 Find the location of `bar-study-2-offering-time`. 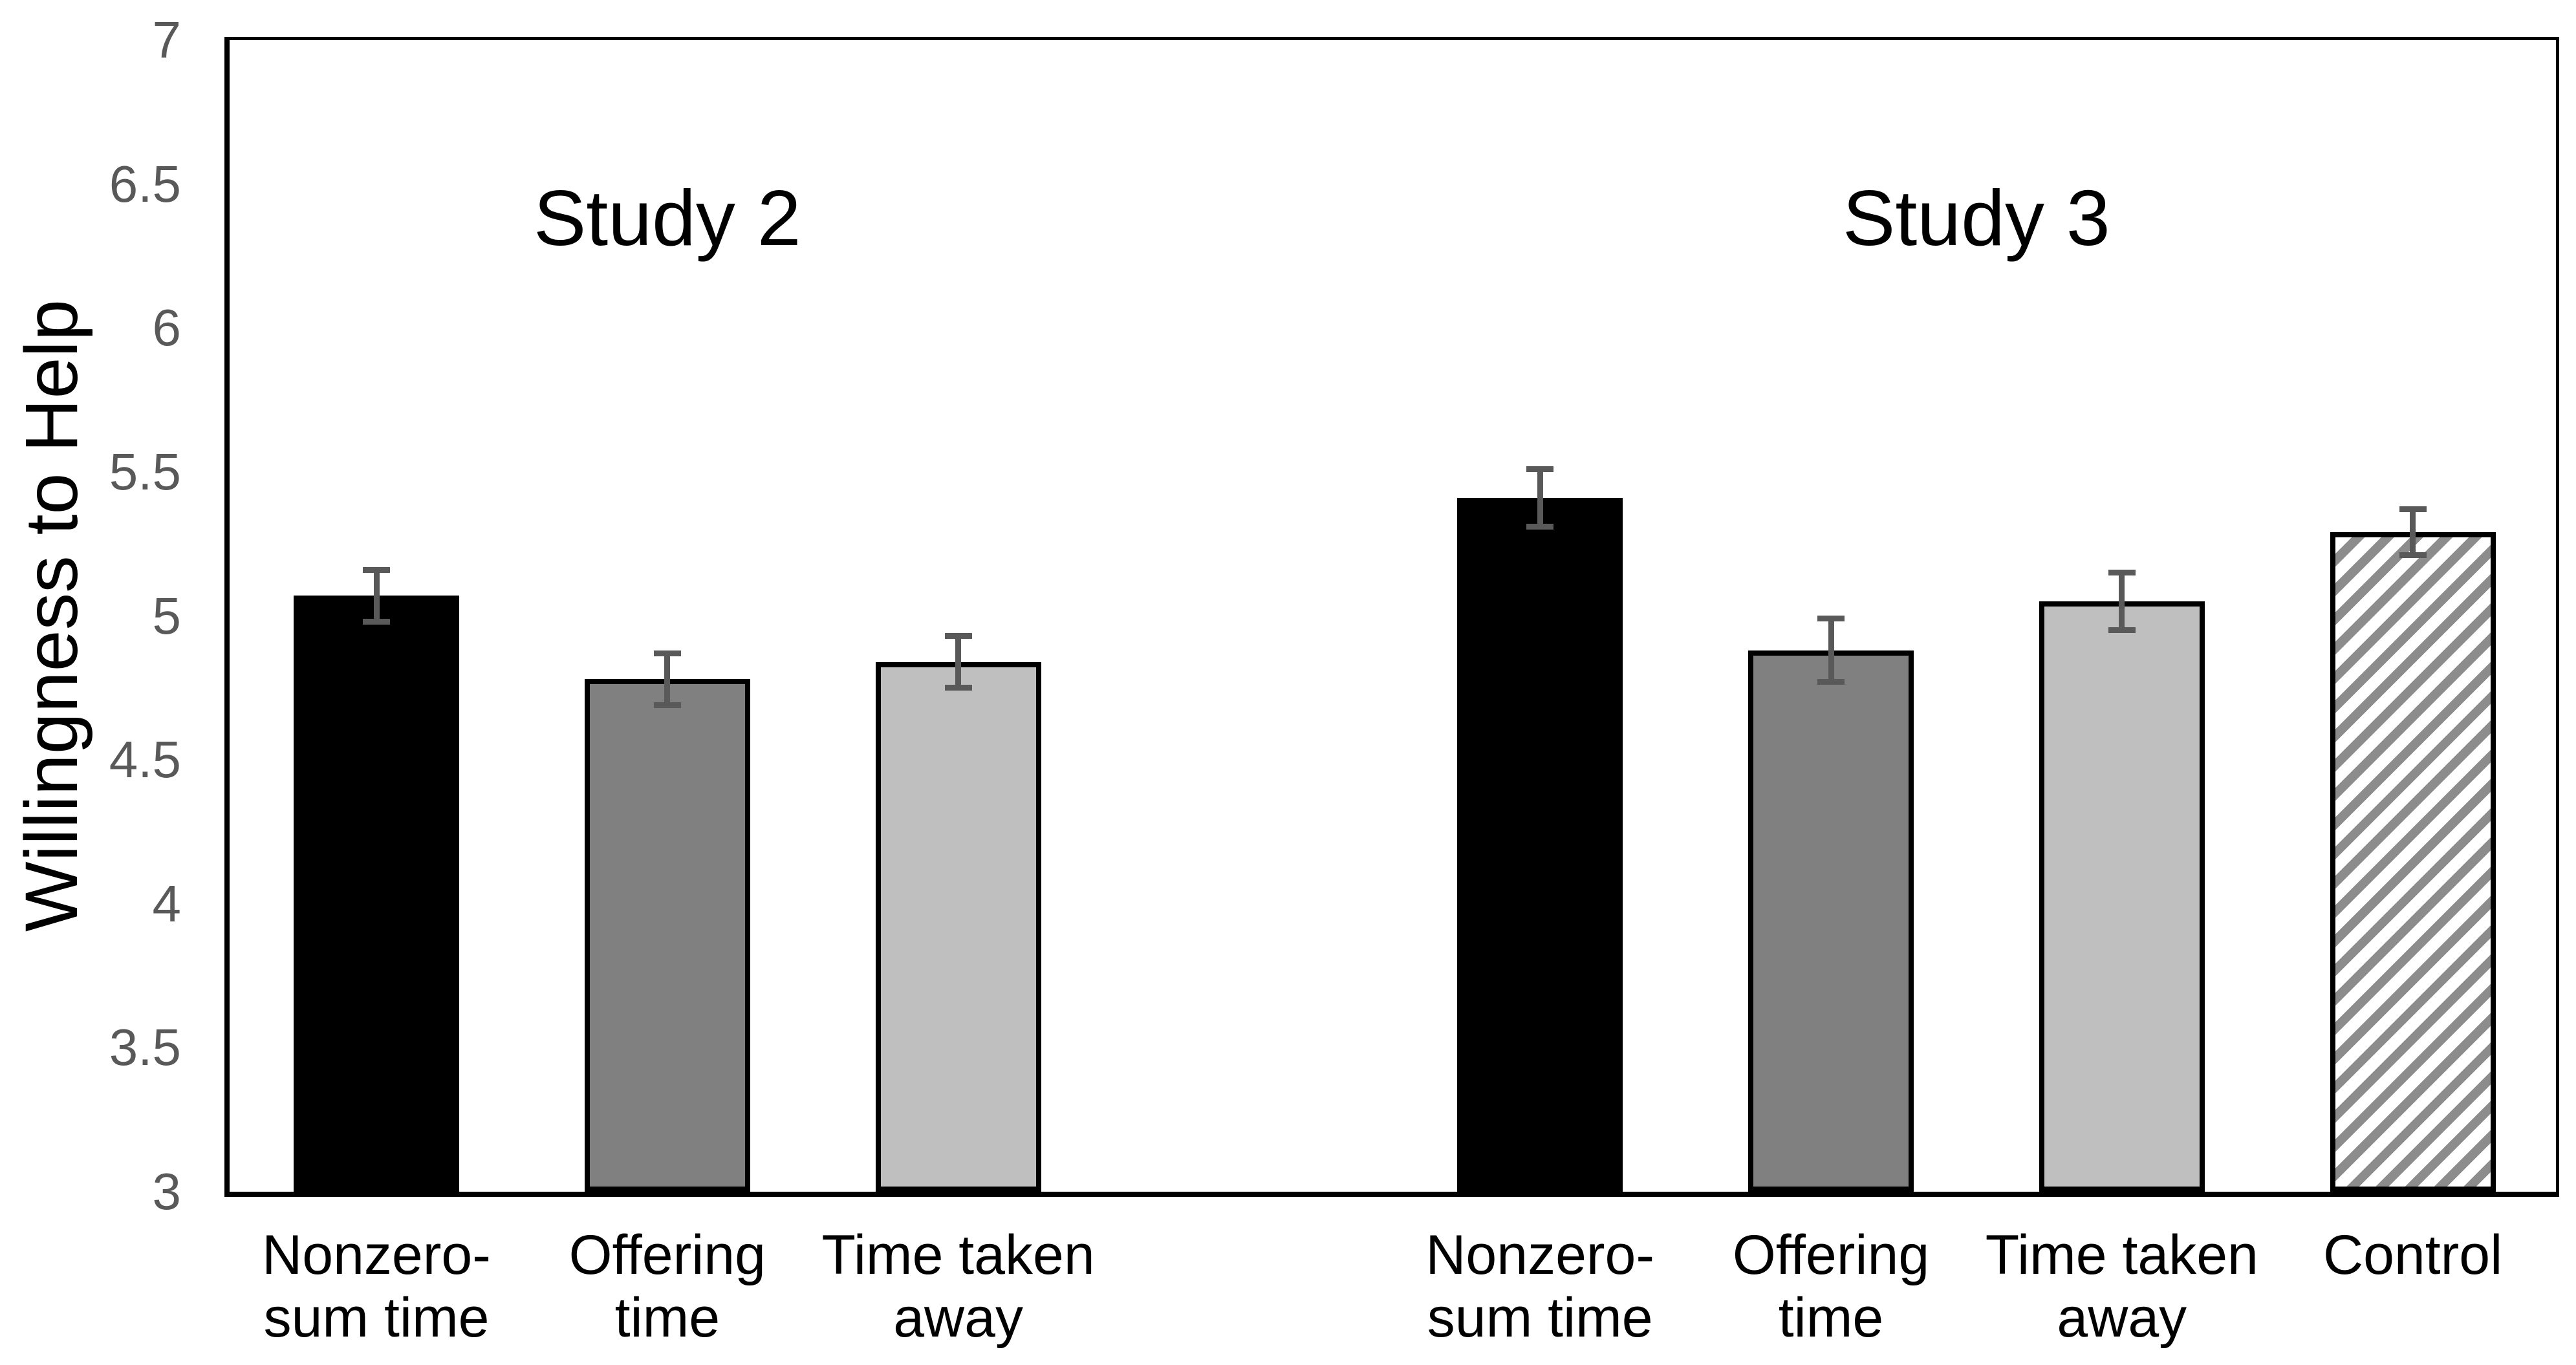

bar-study-2-offering-time is located at coordinates (667, 935).